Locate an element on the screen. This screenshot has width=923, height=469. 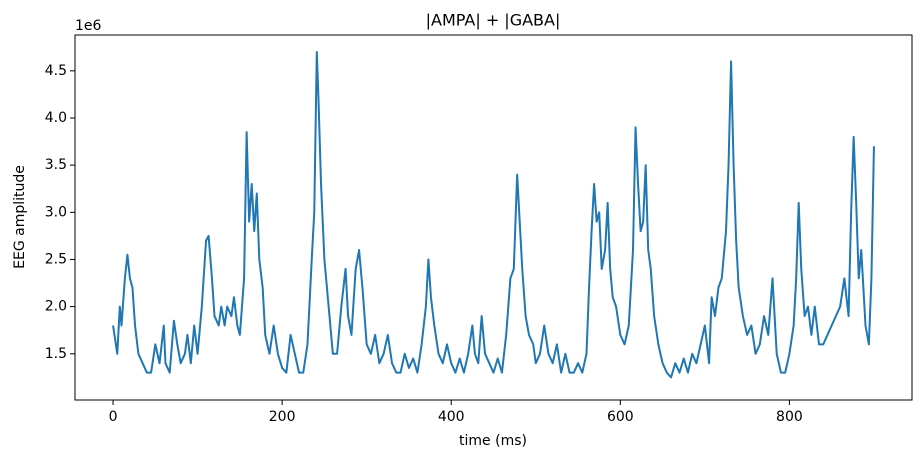
y-tick-label: 3.5 is located at coordinates (56, 165).